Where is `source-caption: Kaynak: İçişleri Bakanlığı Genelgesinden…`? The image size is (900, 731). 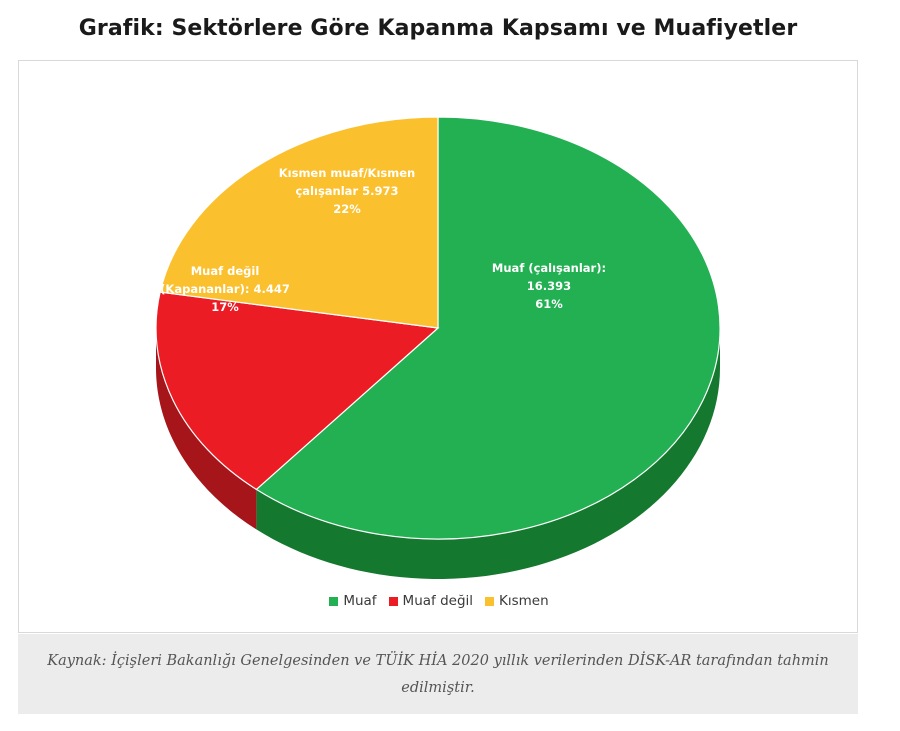 source-caption: Kaynak: İçişleri Bakanlığı Genelgesinden… is located at coordinates (438, 674).